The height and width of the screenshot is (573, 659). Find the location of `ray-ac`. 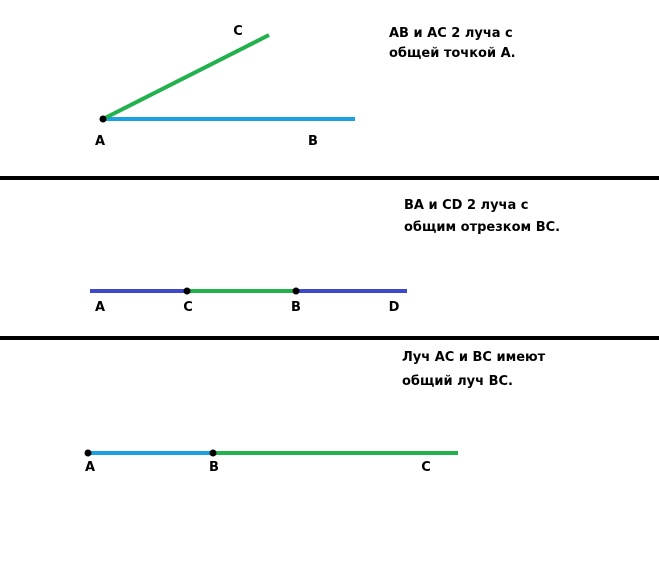

ray-ac is located at coordinates (186, 77).